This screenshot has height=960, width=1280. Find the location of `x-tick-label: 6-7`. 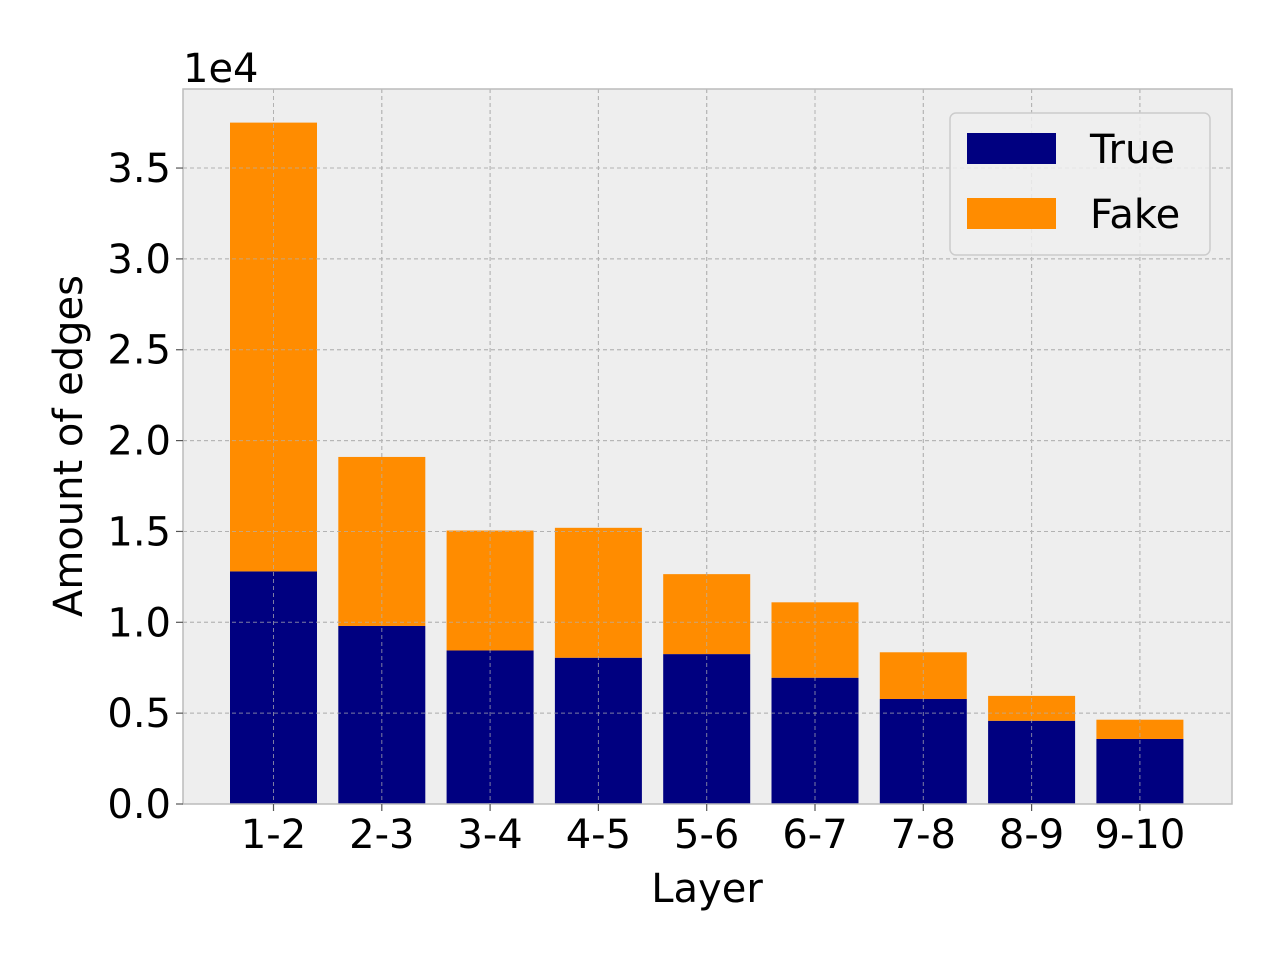

x-tick-label: 6-7 is located at coordinates (814, 835).